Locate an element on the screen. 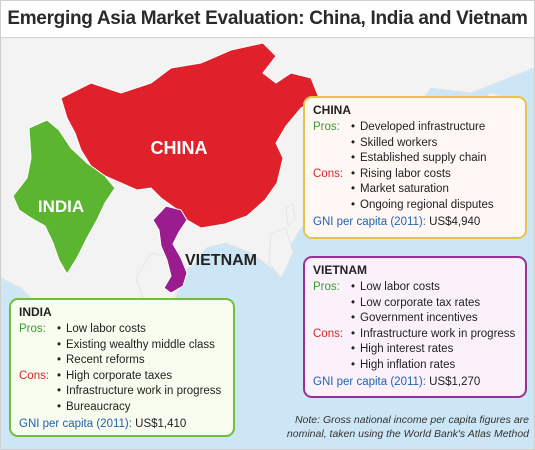 Image resolution: width=535 pixels, height=450 pixels. gni-value: US$1,410 is located at coordinates (161, 424).